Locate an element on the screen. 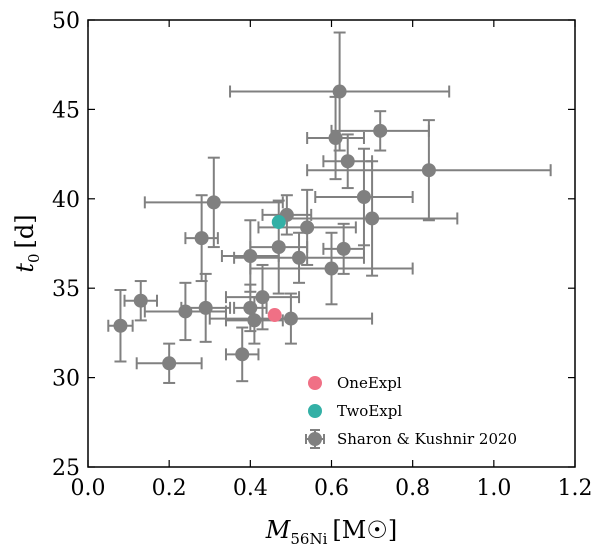  legend-item: TwoExpl is located at coordinates (355, 411).